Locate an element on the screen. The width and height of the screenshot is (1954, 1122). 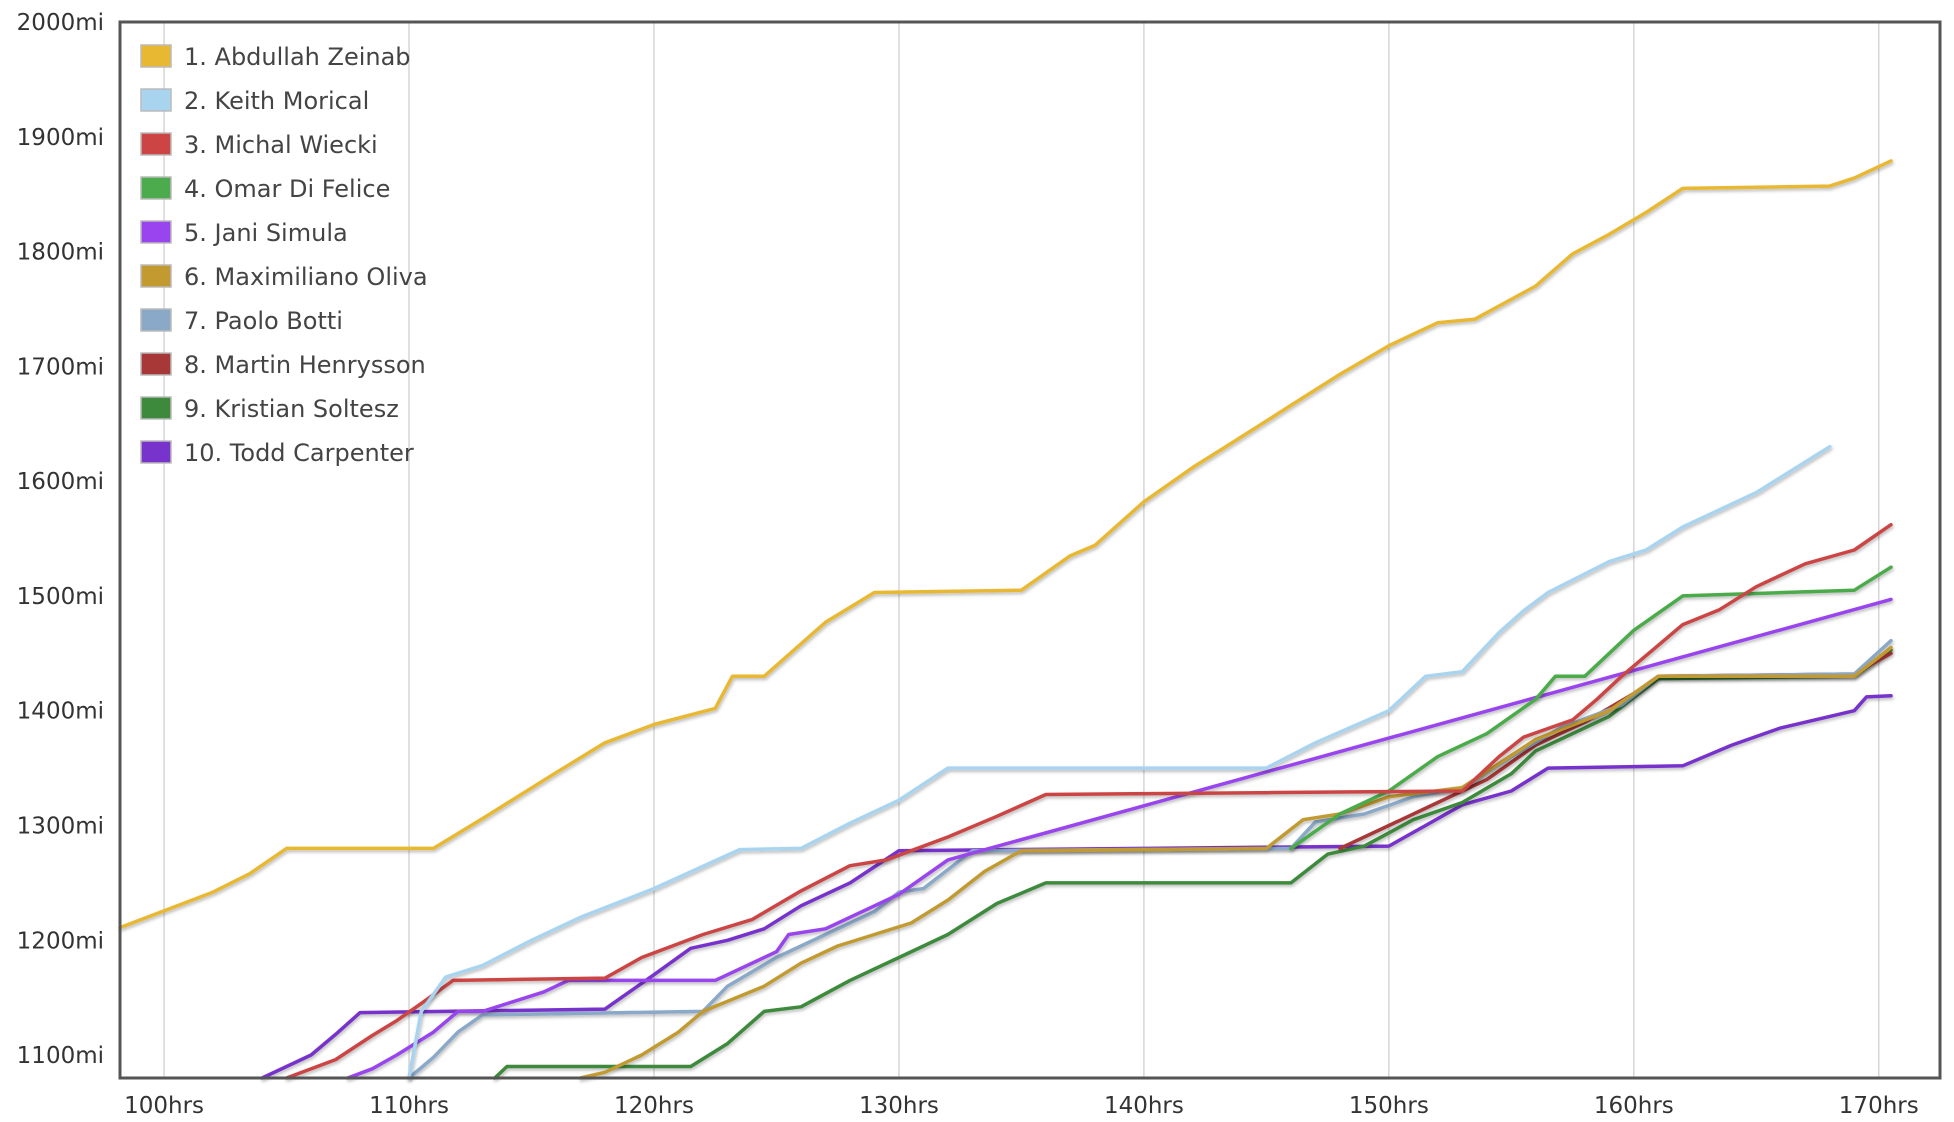
x-tick-label: 130hrs is located at coordinates (899, 1106).